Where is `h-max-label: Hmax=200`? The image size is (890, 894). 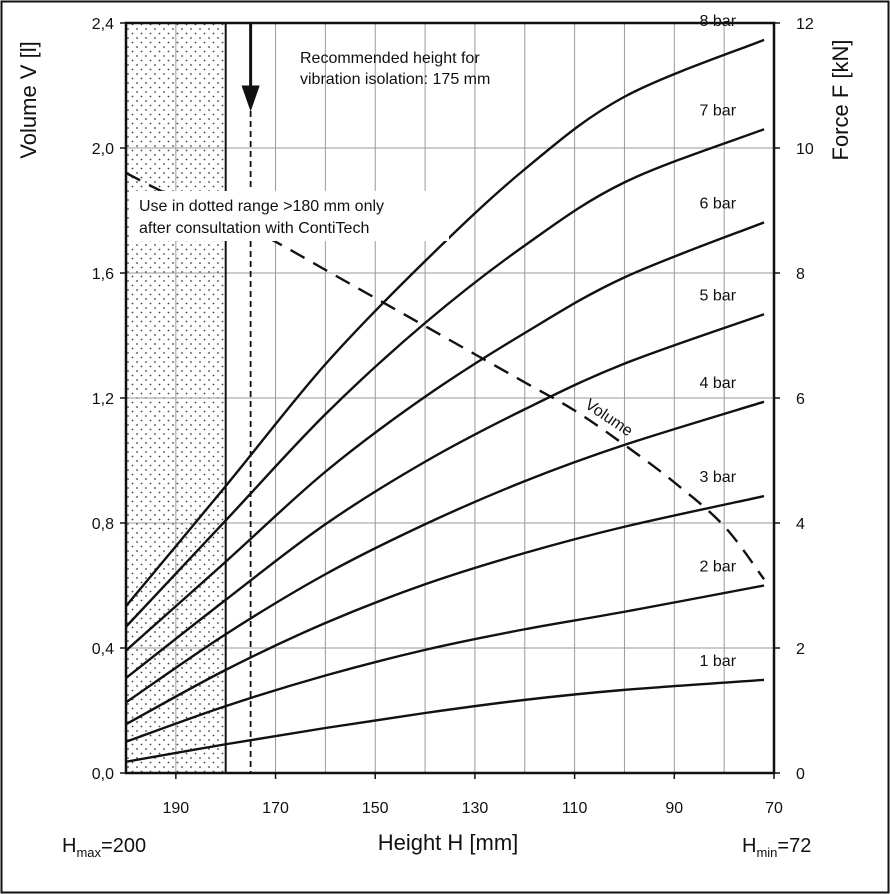
h-max-label: Hmax=200 is located at coordinates (104, 847).